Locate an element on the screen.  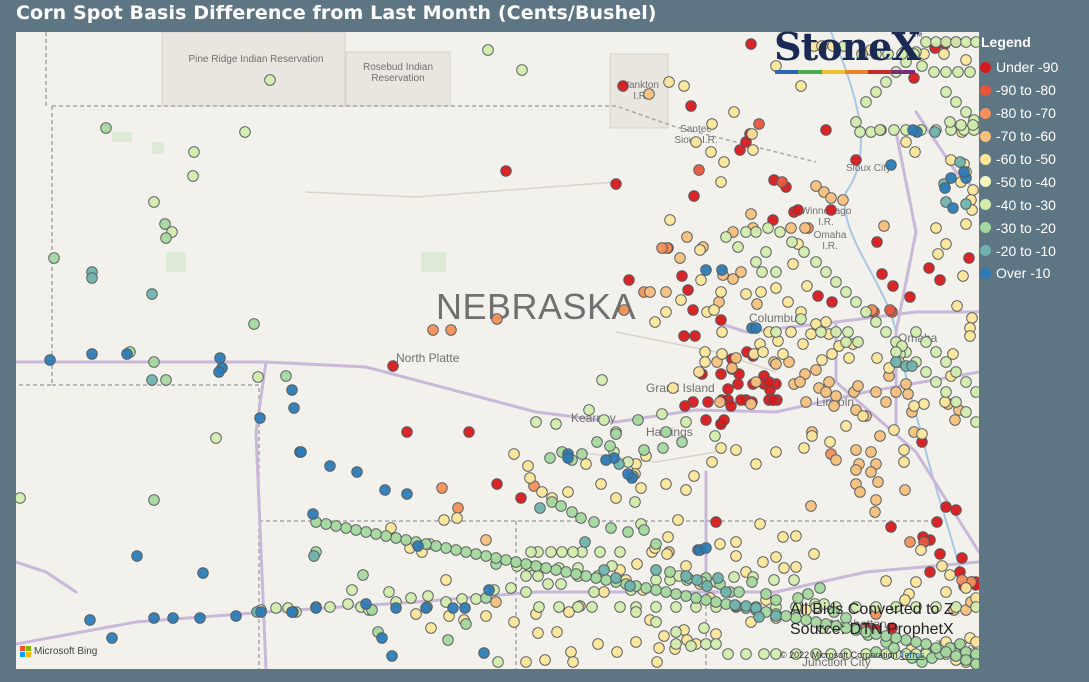
legend-item: -50 to -40 is located at coordinates (1034, 181).